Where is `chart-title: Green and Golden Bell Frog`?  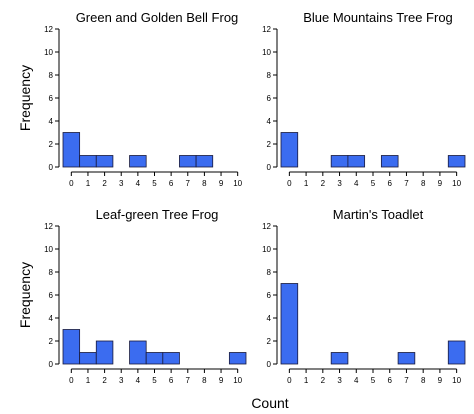 chart-title: Green and Golden Bell Frog is located at coordinates (157, 17).